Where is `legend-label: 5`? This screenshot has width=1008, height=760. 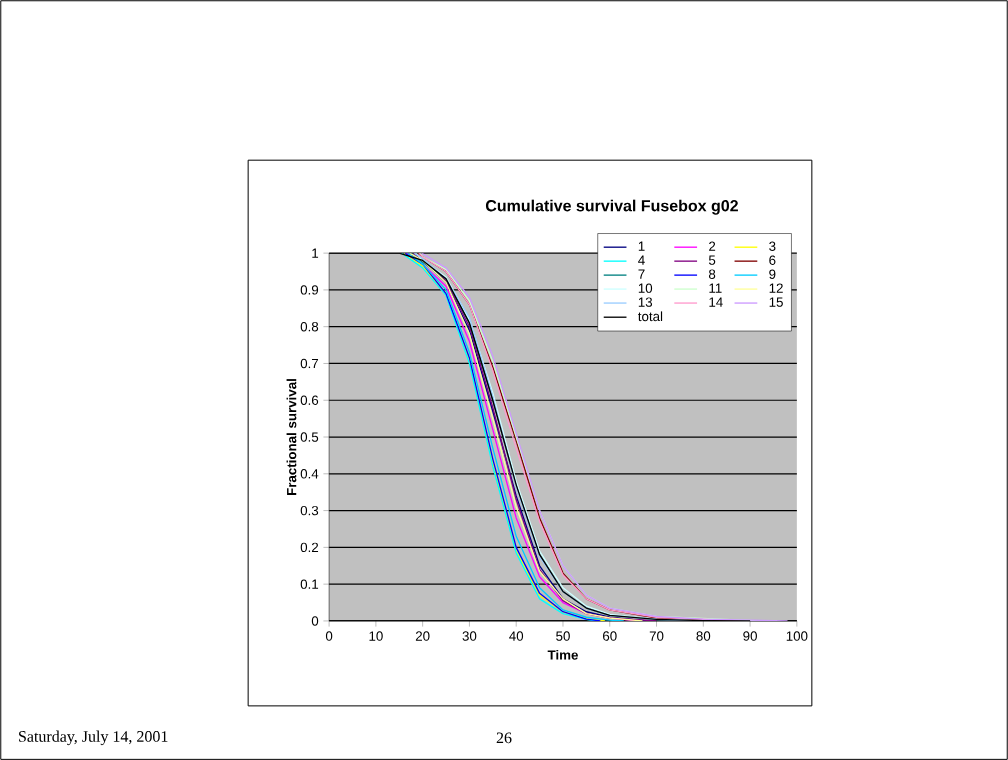
legend-label: 5 is located at coordinates (712, 260).